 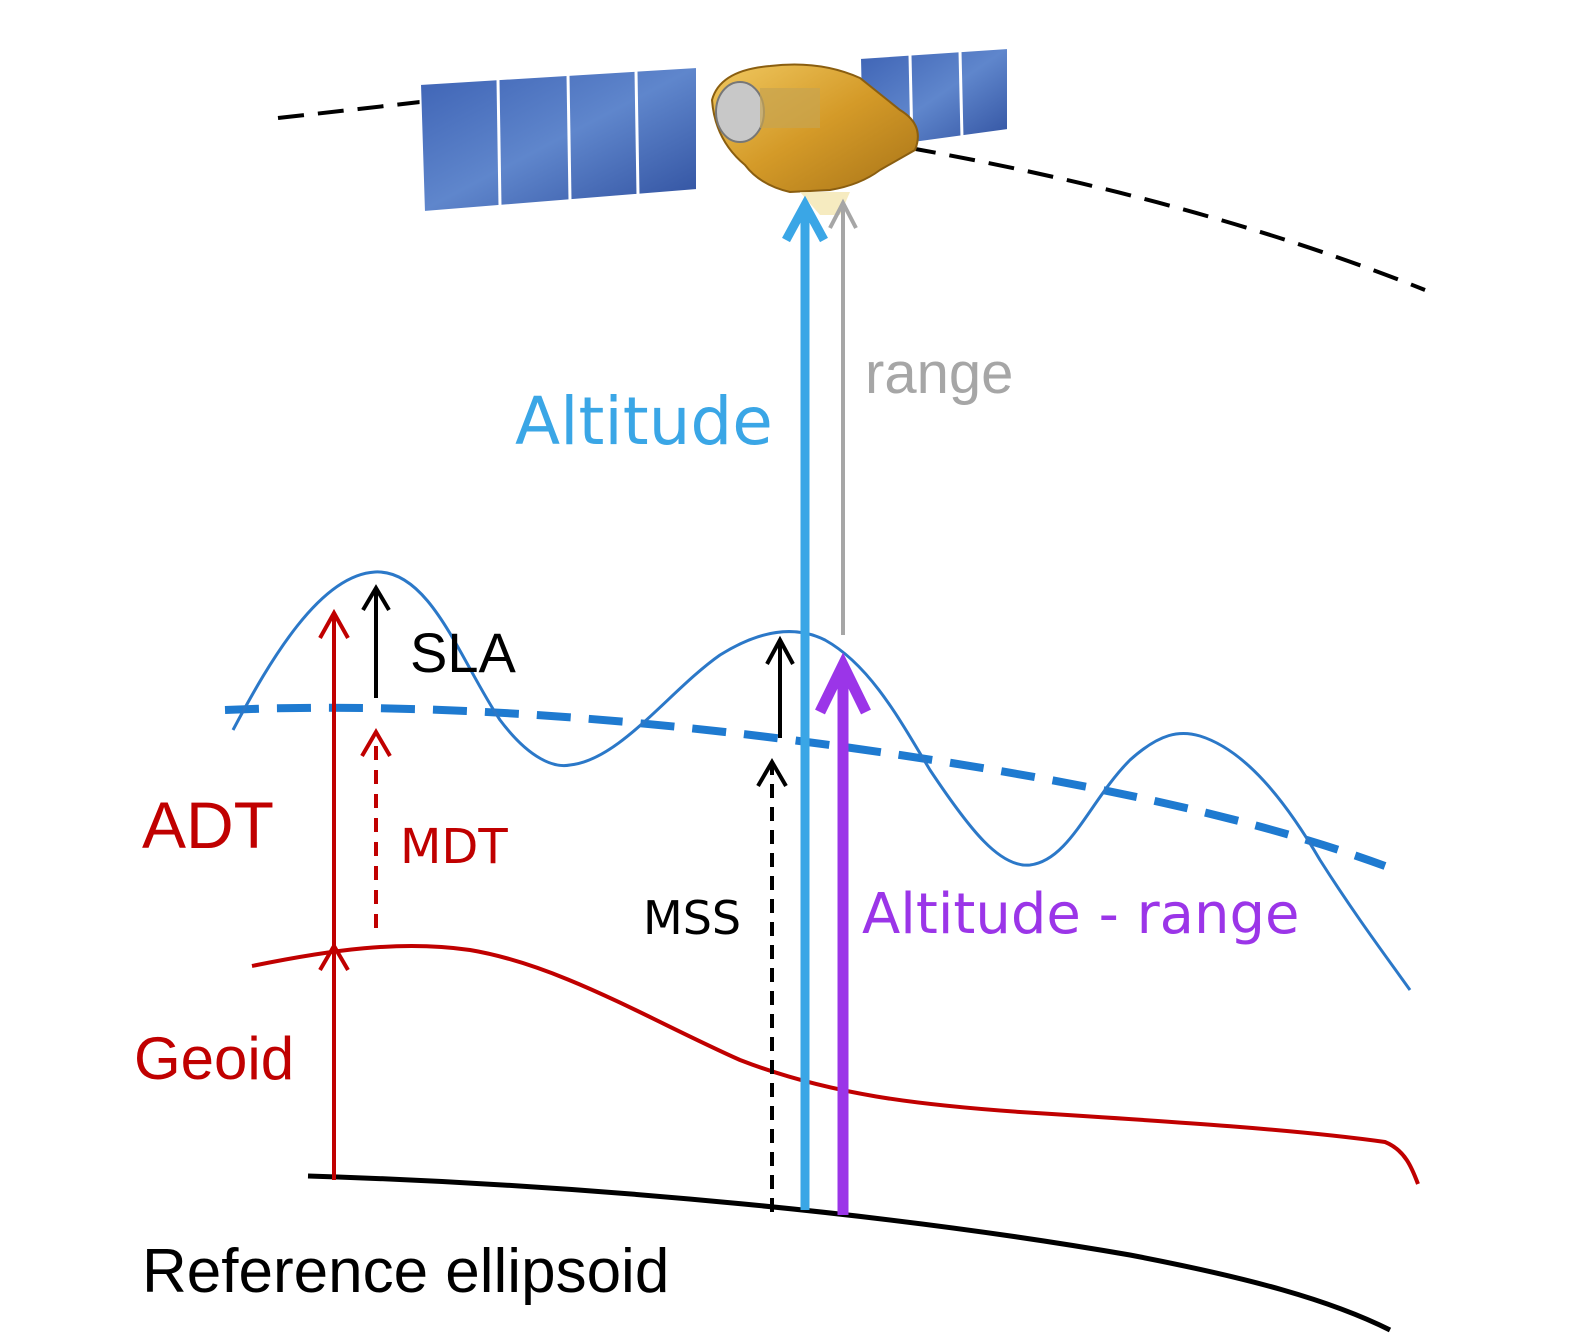 I want to click on range-arrow, so click(x=843, y=416).